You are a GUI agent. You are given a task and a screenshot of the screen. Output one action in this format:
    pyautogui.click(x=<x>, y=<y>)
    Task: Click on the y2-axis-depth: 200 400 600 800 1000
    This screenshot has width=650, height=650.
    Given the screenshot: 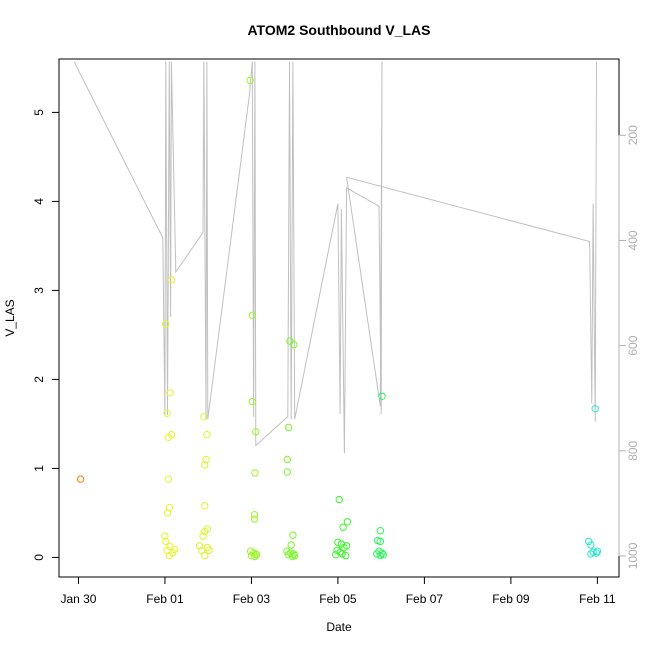 What is the action you would take?
    pyautogui.click(x=629, y=347)
    